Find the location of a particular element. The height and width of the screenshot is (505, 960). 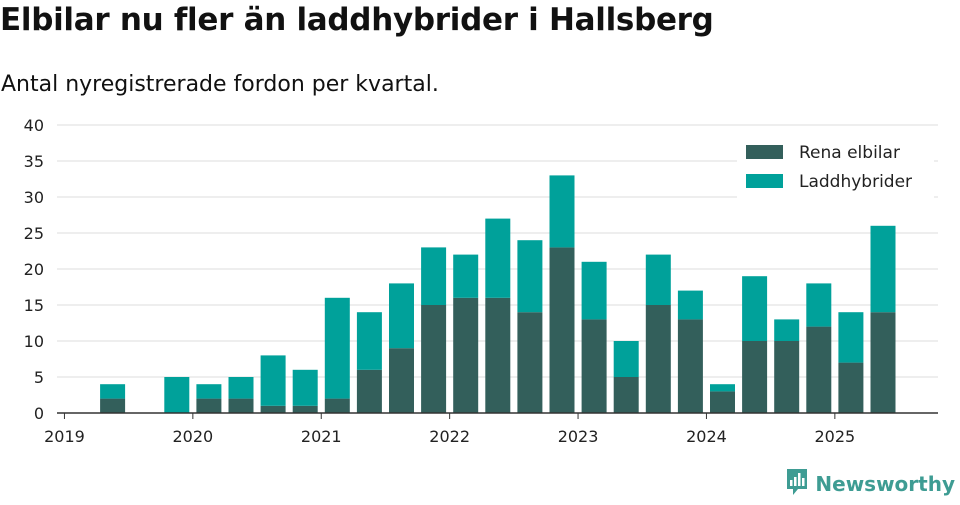

brand-name: Newsworthy is located at coordinates (885, 484).